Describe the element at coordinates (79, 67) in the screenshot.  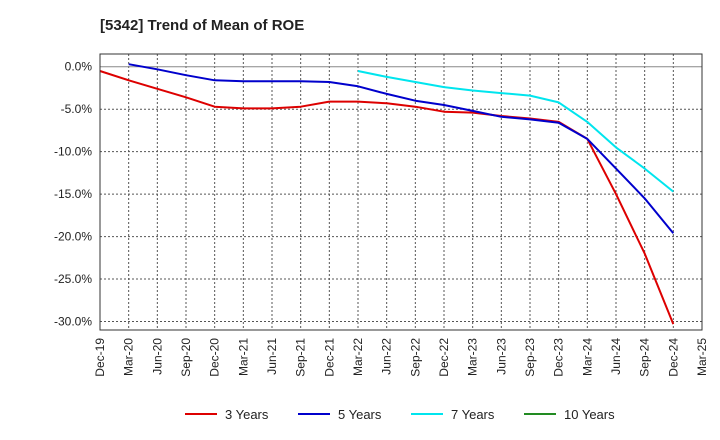
I see `y-tick-label: 0.0%` at that location.